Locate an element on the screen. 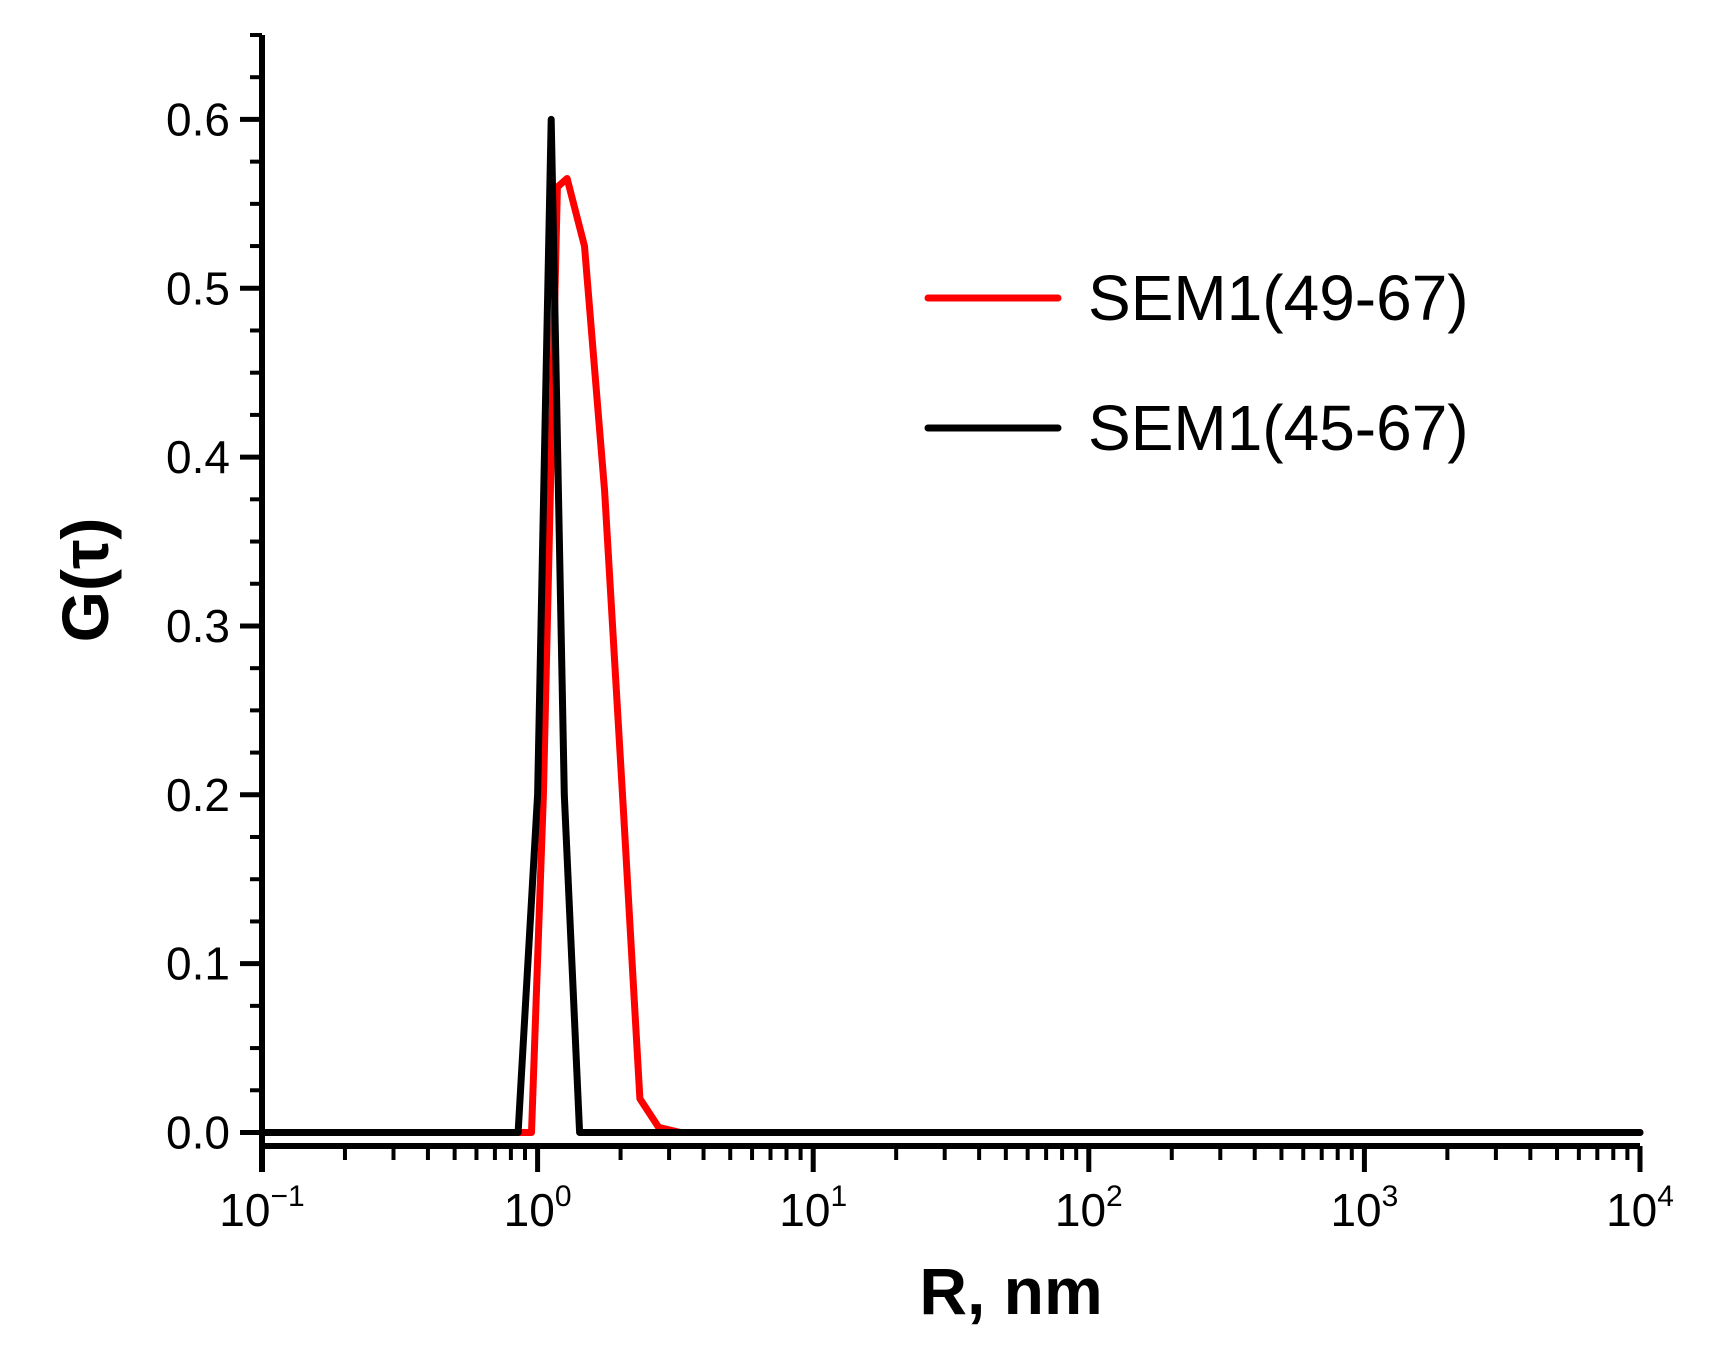  x-tick-label: 10⁴ is located at coordinates (1640, 1208).